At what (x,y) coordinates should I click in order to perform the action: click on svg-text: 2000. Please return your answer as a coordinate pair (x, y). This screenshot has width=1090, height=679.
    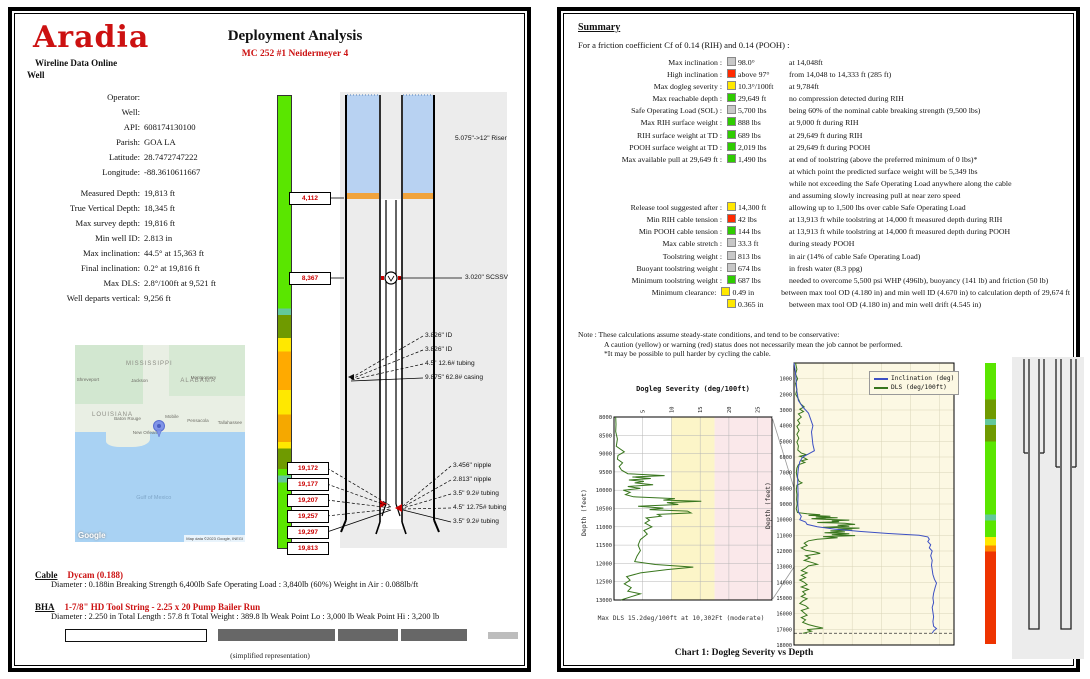
    Looking at the image, I should click on (786, 395).